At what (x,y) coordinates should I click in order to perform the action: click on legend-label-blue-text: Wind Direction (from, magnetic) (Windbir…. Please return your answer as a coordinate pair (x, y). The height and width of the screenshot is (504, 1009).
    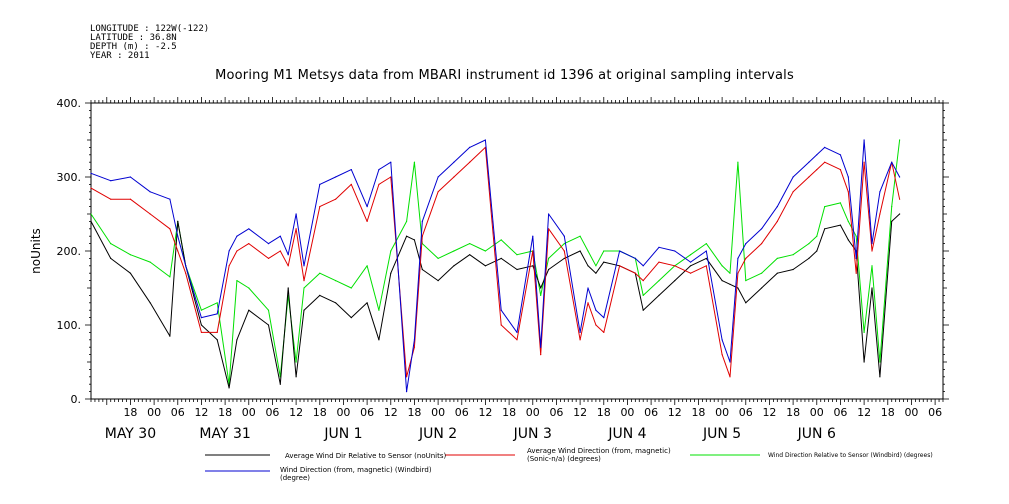
    Looking at the image, I should click on (356, 474).